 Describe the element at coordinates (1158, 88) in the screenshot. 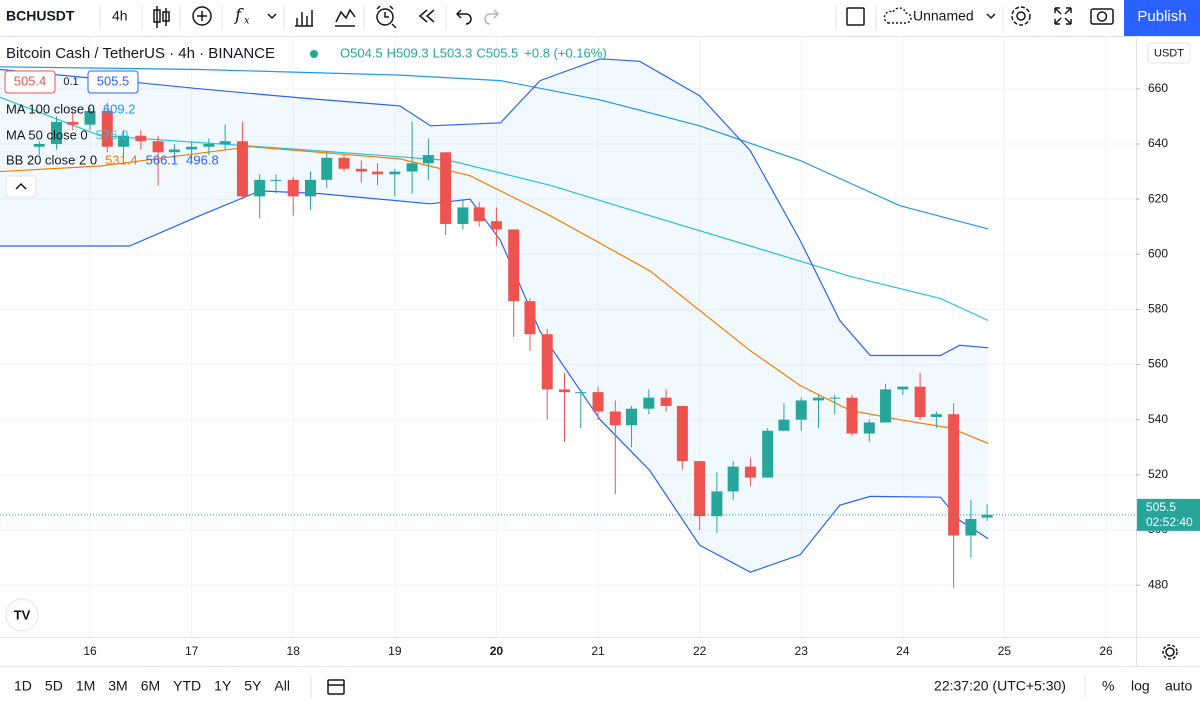

I see `y-tick-label: 660` at that location.